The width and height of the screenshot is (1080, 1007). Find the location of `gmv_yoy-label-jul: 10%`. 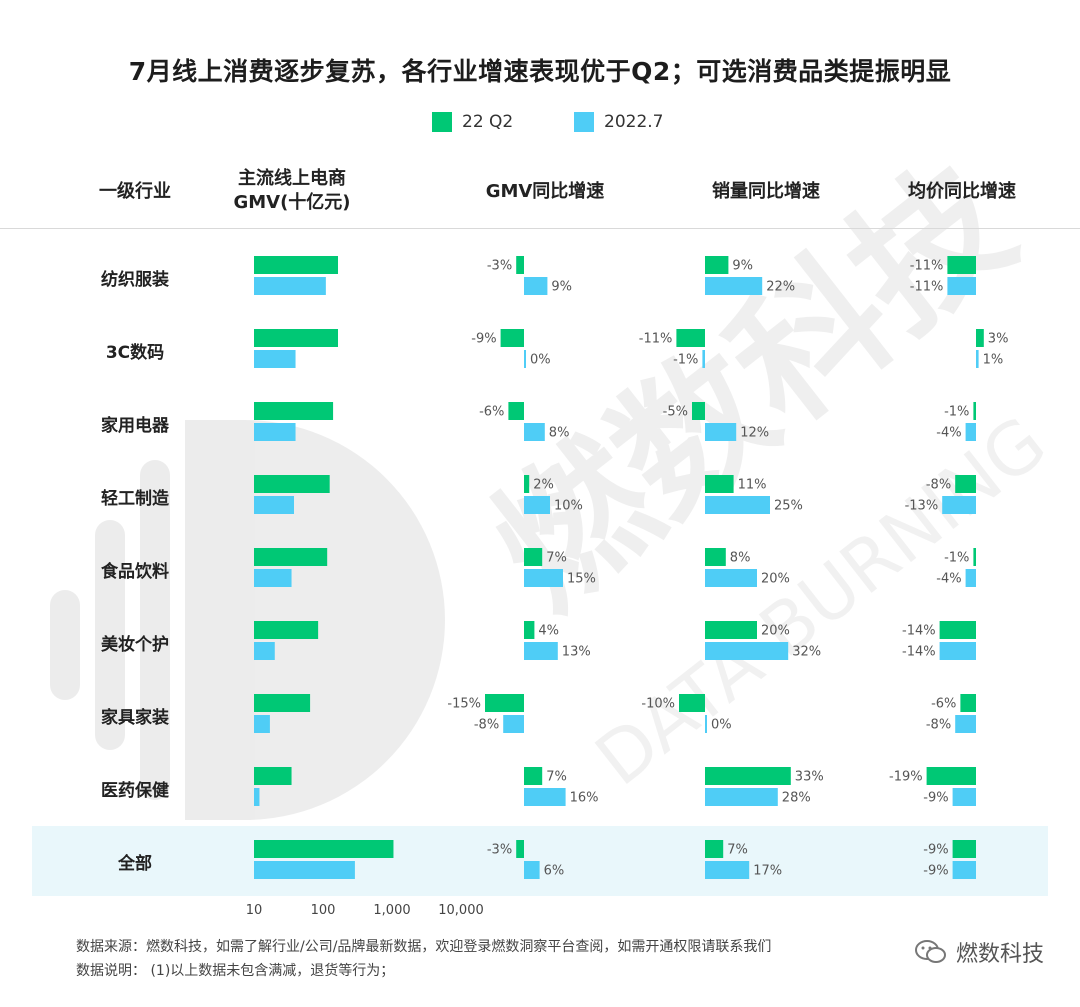

gmv_yoy-label-jul: 10% is located at coordinates (568, 506).